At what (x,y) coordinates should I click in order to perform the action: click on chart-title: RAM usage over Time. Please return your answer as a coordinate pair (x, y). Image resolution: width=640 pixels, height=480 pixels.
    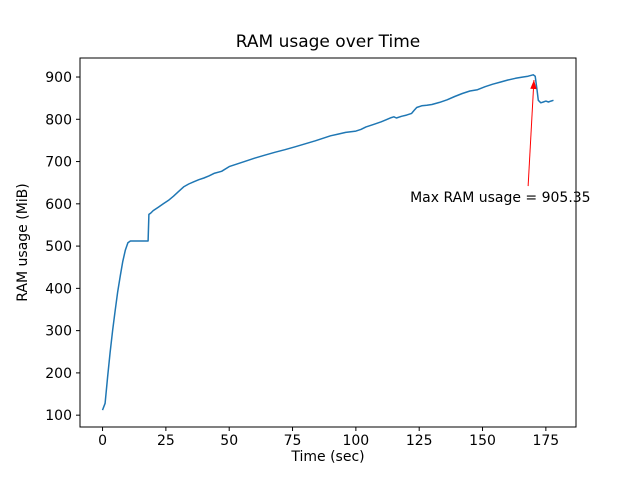
    Looking at the image, I should click on (328, 42).